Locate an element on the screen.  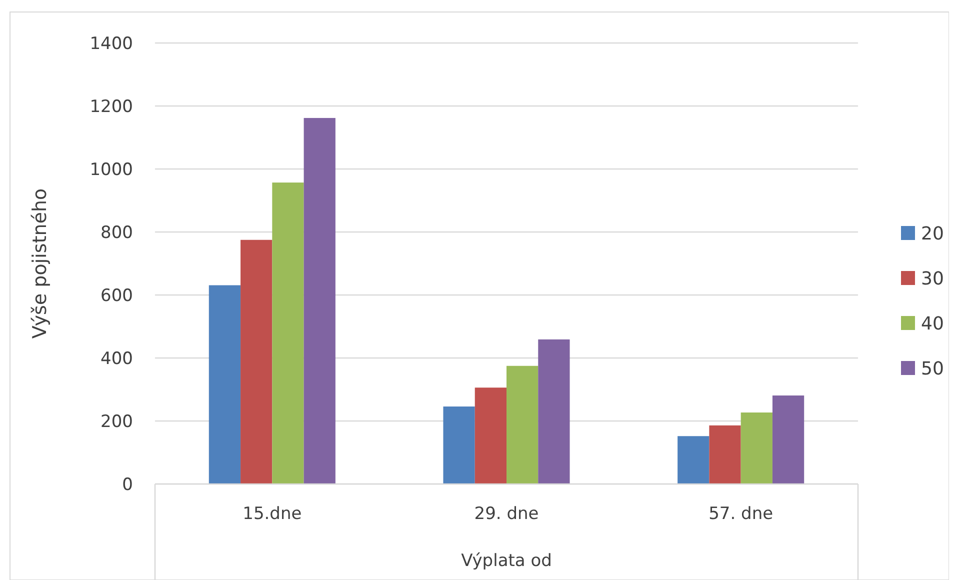
legend-label: 40 is located at coordinates (932, 323).